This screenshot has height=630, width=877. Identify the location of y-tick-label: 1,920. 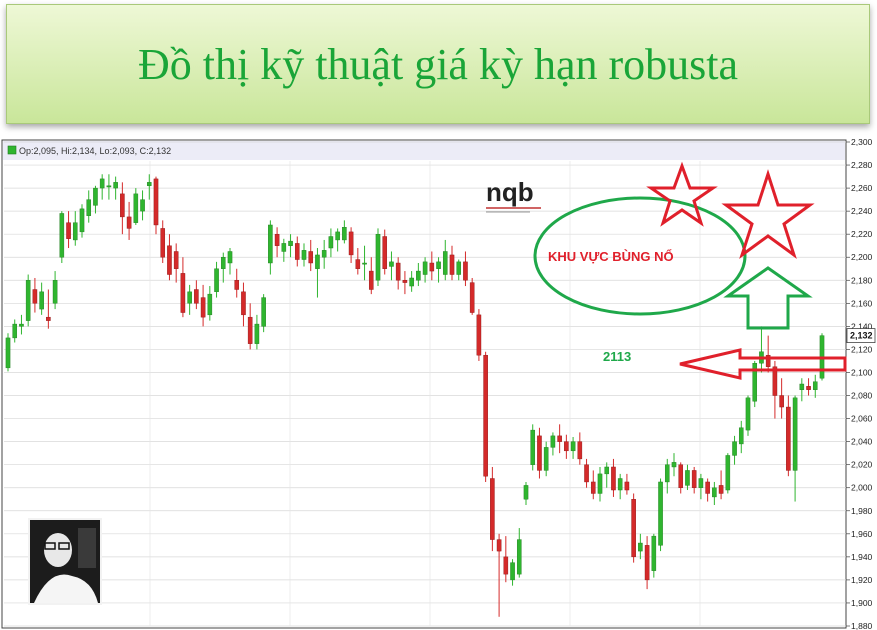
(862, 580).